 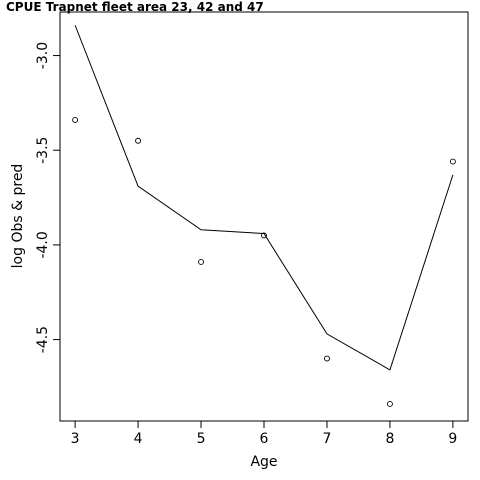 What do you see at coordinates (43, 244) in the screenshot?
I see `y-tick-label: -4.0` at bounding box center [43, 244].